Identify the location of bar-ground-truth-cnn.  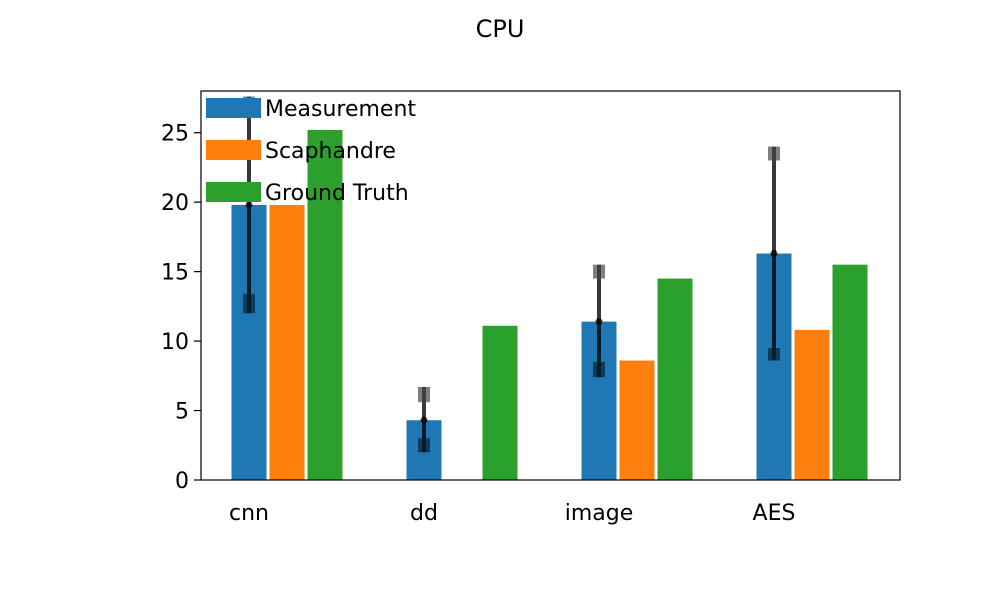
(325, 304).